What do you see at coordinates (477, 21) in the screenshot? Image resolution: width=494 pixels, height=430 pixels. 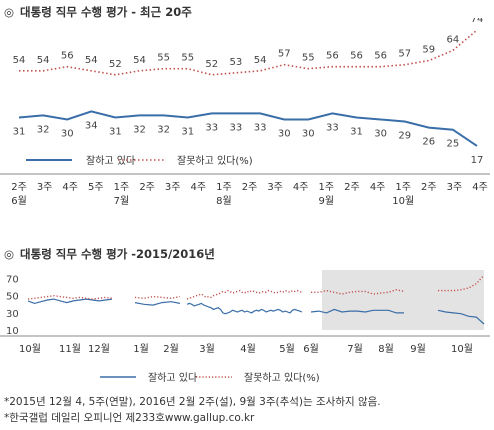 I see `data-label: 74` at bounding box center [477, 21].